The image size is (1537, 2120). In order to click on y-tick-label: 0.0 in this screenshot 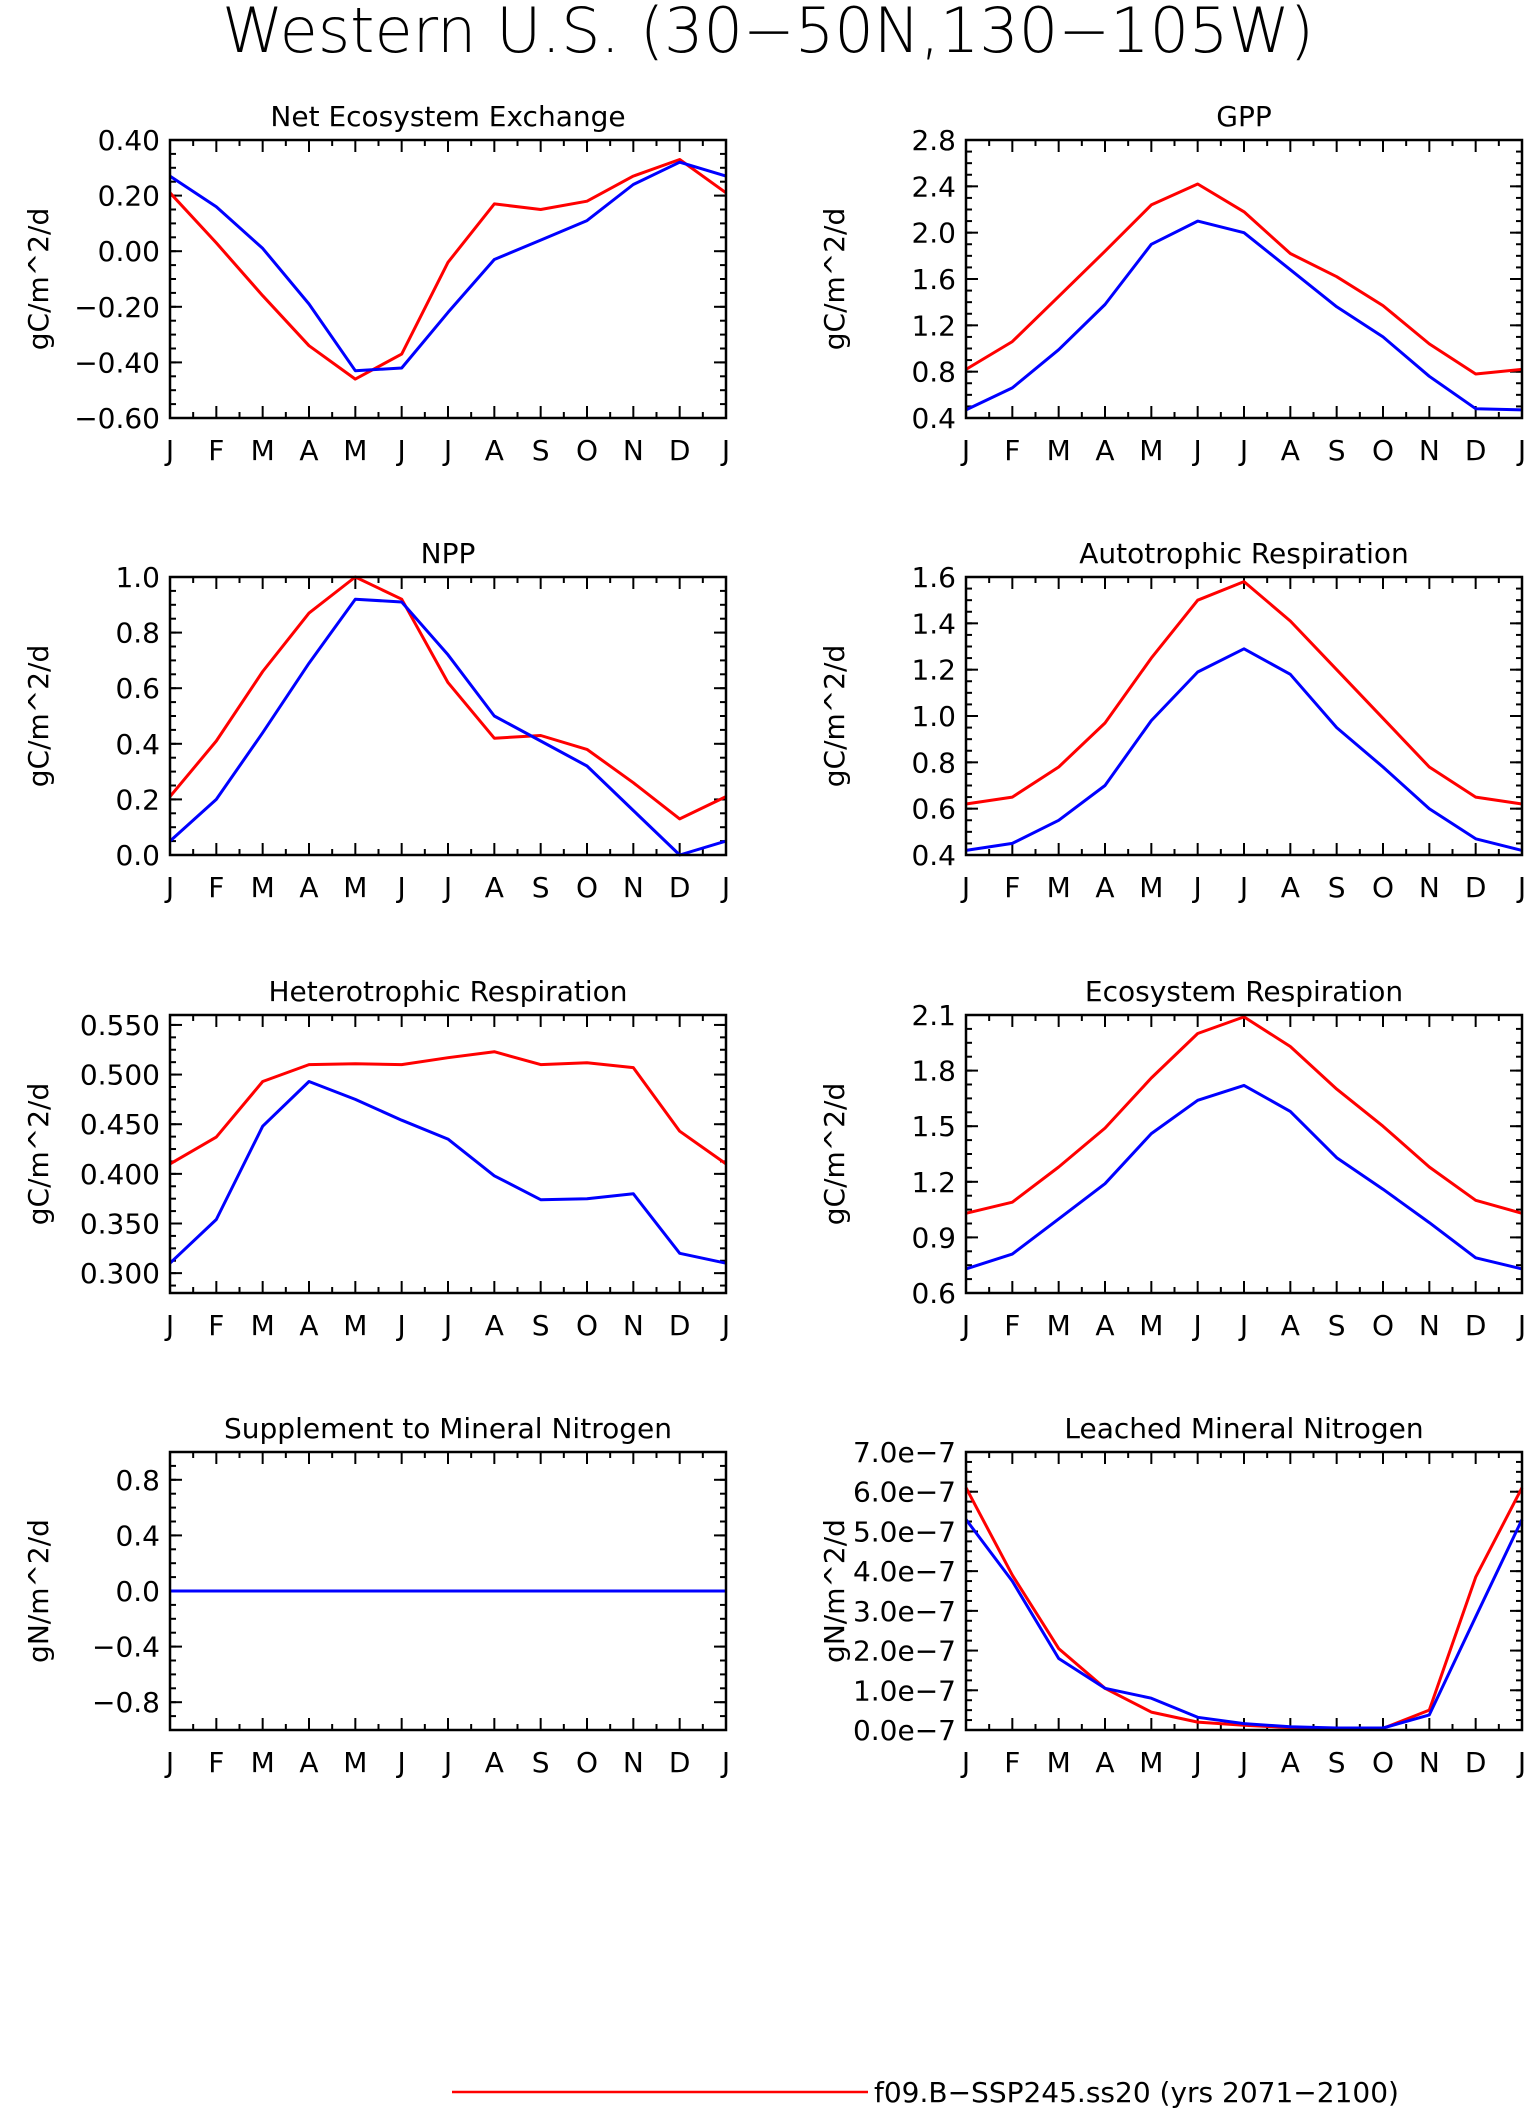, I will do `click(137, 1591)`.